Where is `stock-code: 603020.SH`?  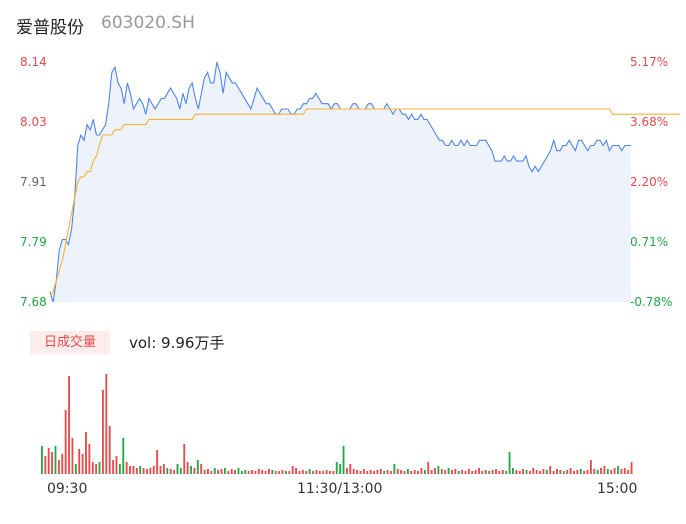
stock-code: 603020.SH is located at coordinates (148, 23).